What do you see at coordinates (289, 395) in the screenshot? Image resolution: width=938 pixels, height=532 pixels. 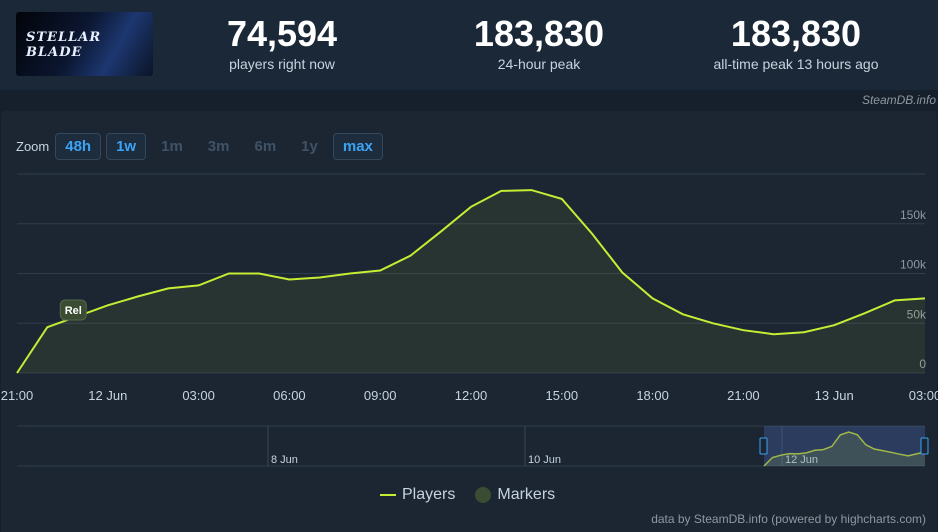 I see `x-tick-label: 06:00` at bounding box center [289, 395].